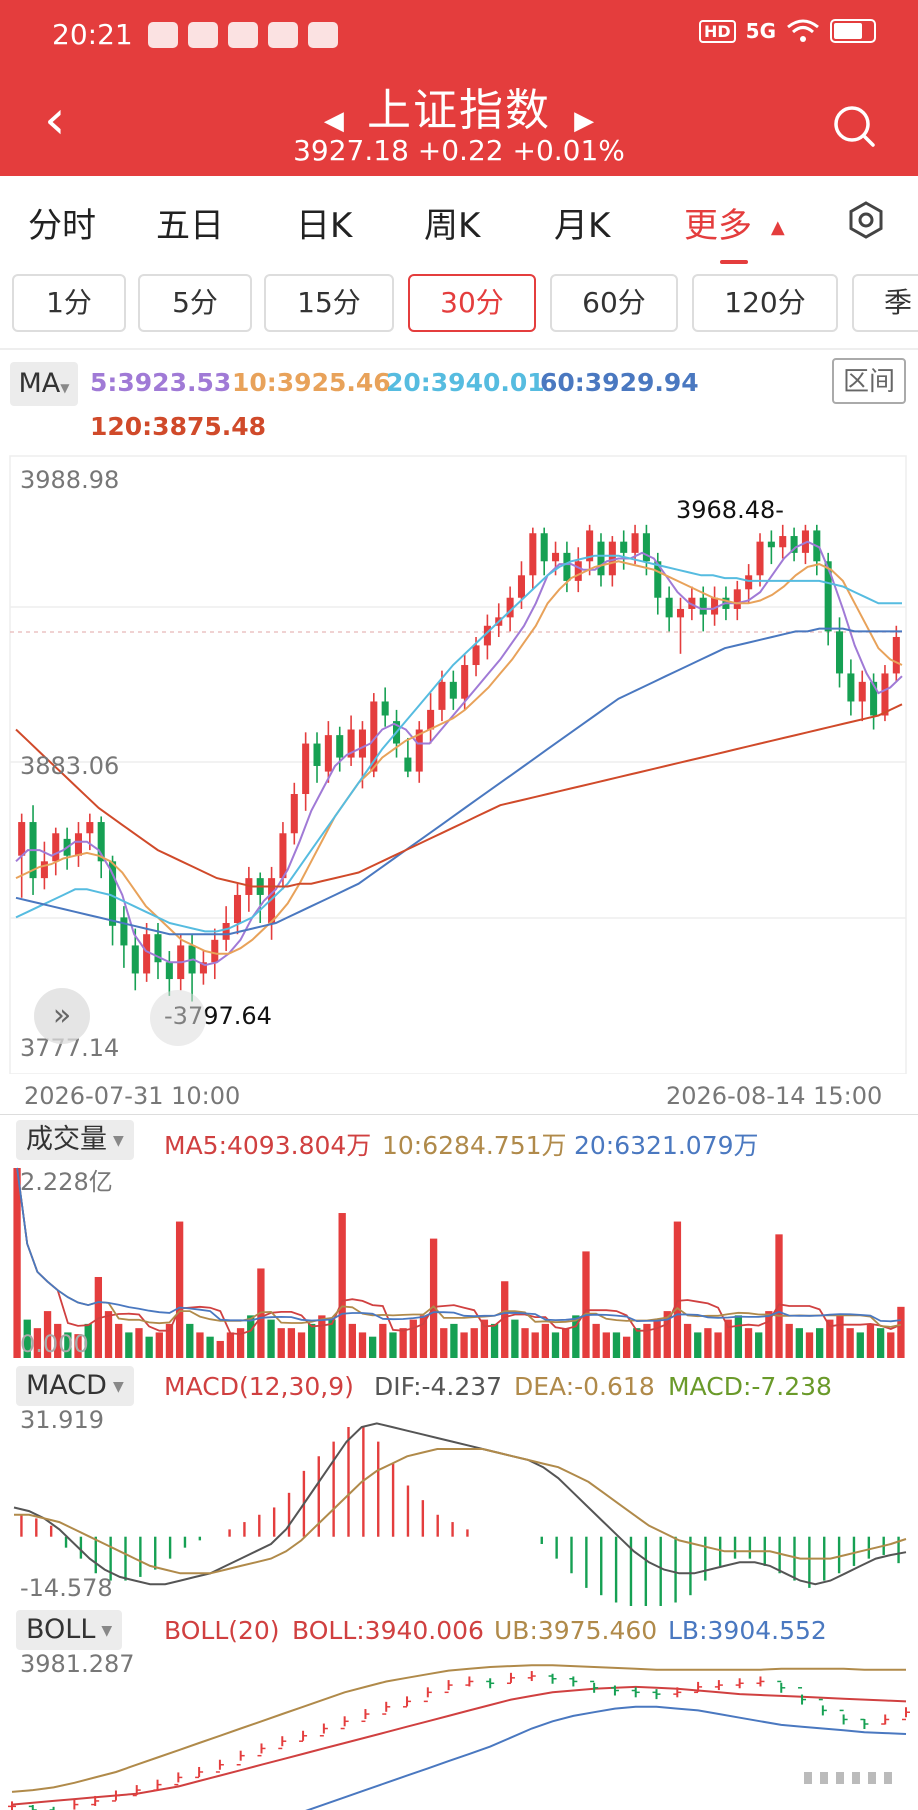 Image resolution: width=918 pixels, height=1810 pixels. I want to click on search-icon, so click(854, 126).